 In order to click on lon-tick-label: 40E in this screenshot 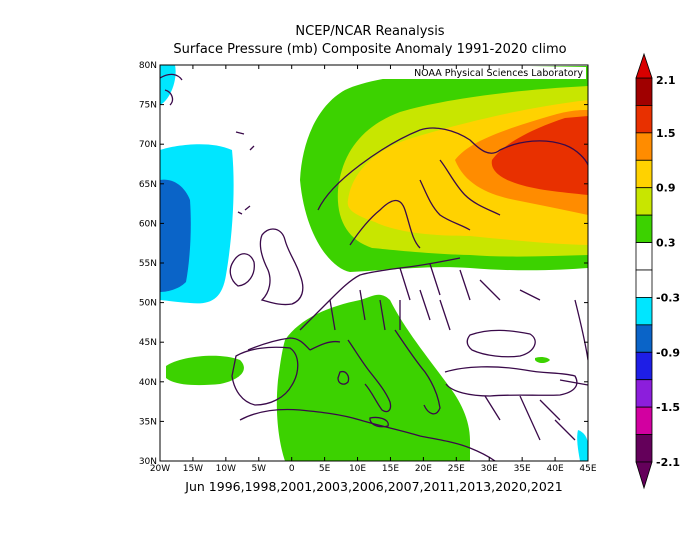, I will do `click(555, 469)`.